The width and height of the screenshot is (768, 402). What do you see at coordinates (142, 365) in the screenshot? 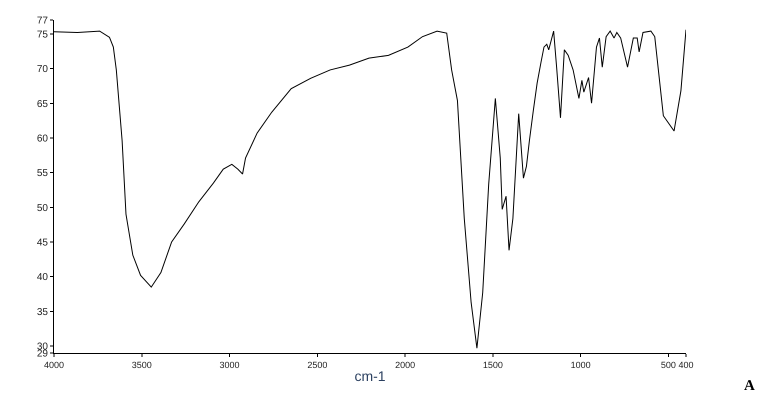
I see `x-tick-label: 3500` at bounding box center [142, 365].